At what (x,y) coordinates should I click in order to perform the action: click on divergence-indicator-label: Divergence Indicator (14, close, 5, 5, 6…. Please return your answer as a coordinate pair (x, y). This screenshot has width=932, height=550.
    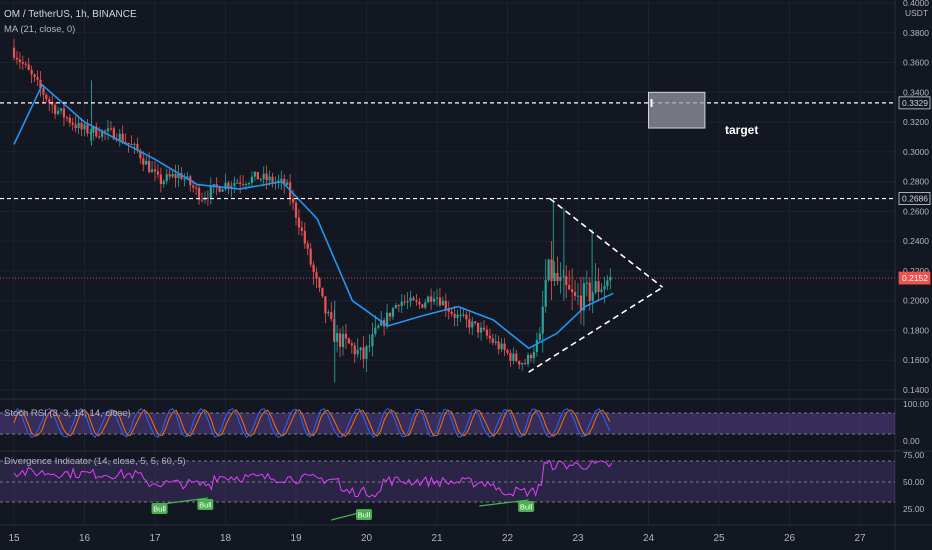
    Looking at the image, I should click on (95, 461).